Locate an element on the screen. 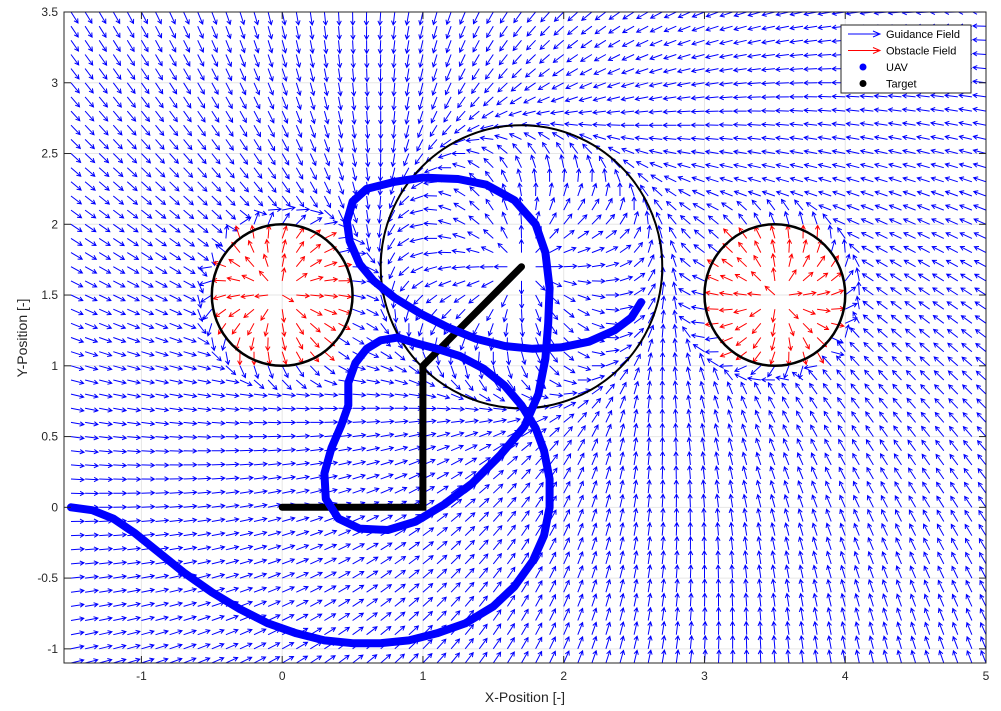  y-tick-label: 2.5 is located at coordinates (49, 154).